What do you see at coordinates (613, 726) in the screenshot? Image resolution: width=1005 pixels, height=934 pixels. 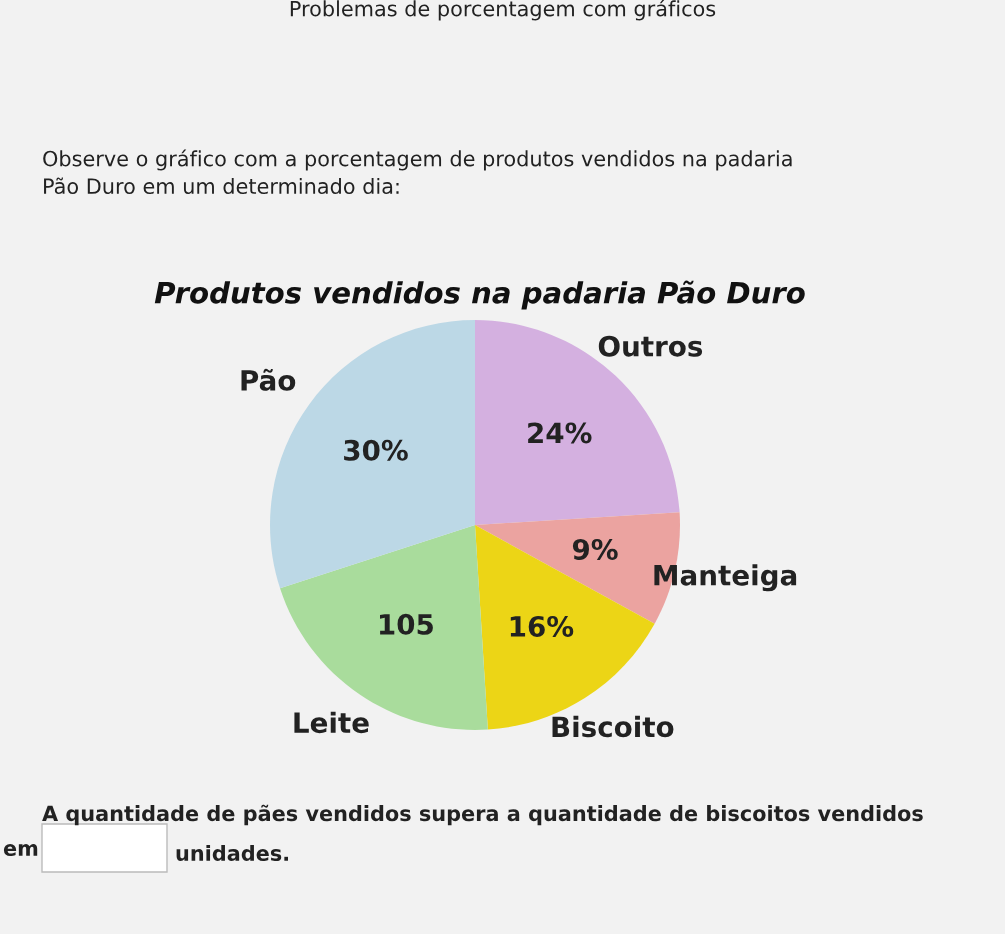 I see `slice-label: Biscoito` at bounding box center [613, 726].